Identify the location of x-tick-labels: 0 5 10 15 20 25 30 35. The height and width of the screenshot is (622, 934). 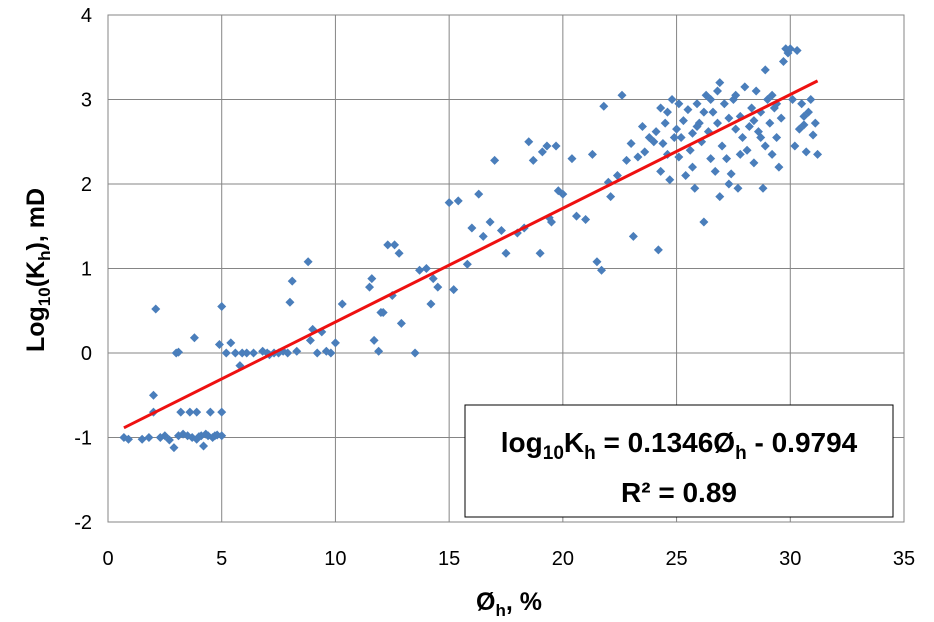
(508, 559).